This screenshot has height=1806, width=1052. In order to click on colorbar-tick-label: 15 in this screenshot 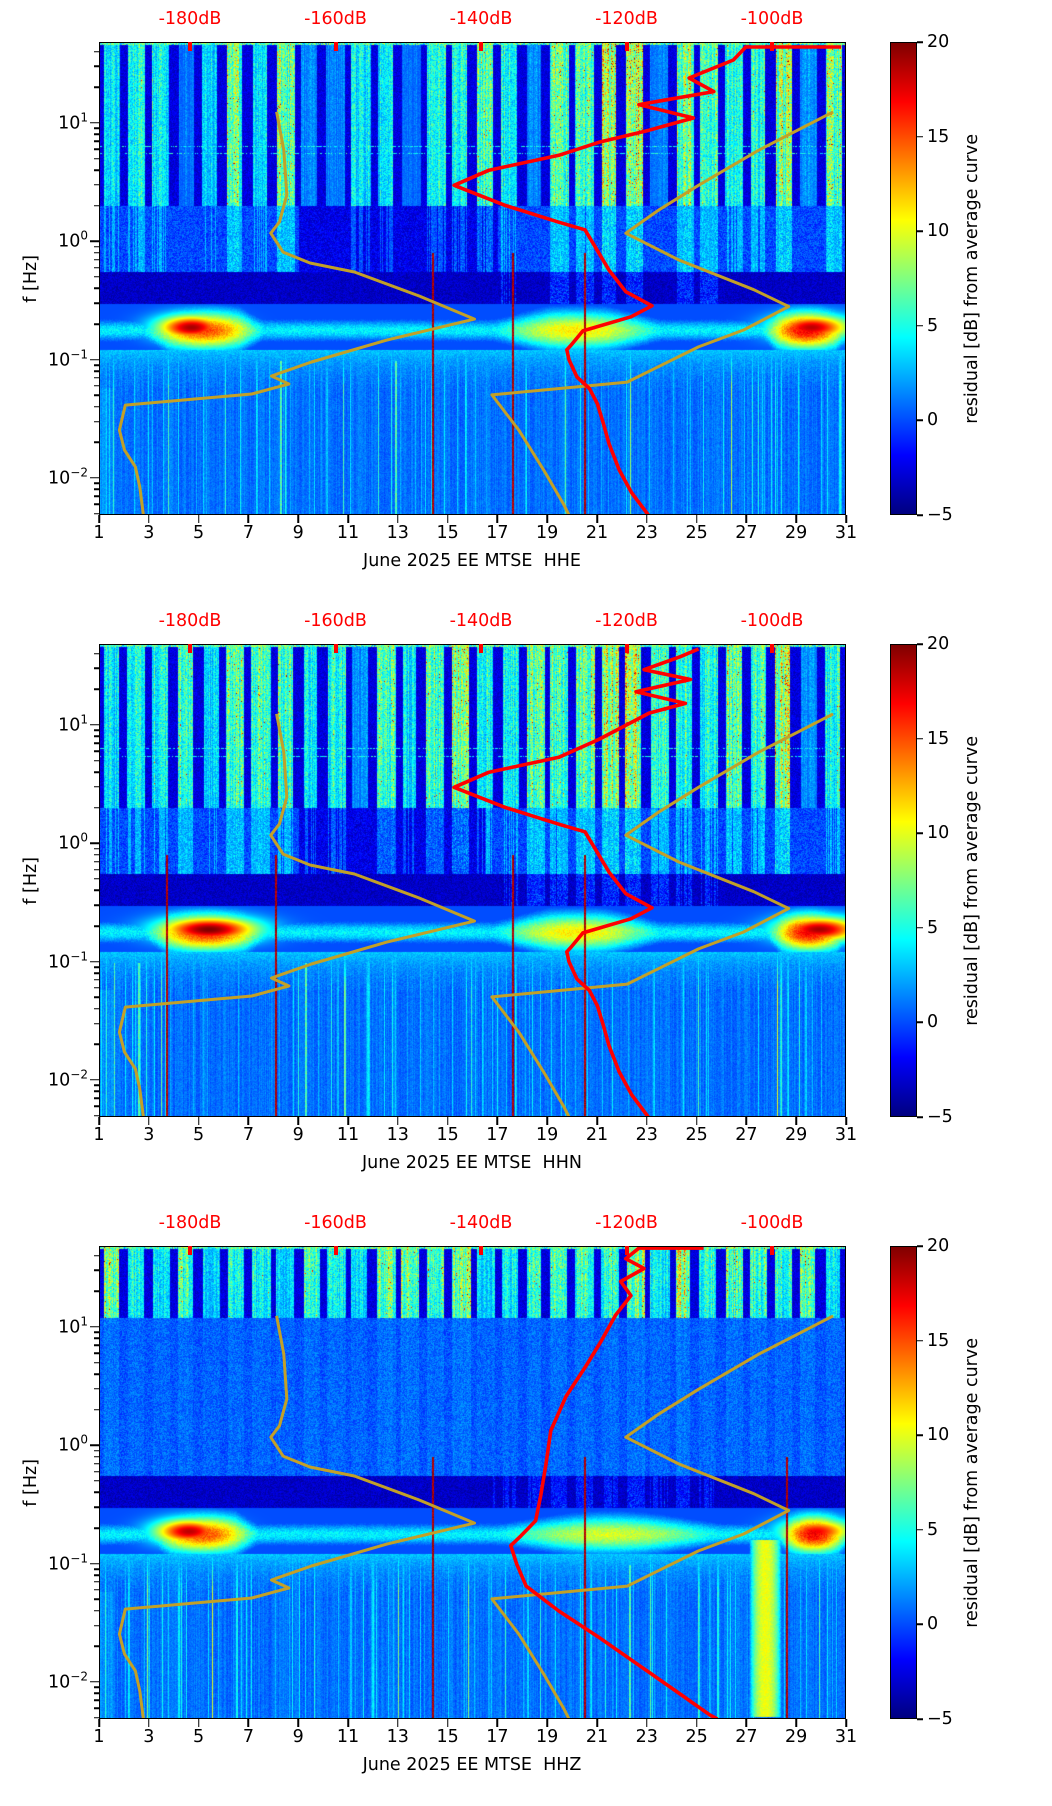, I will do `click(938, 136)`.